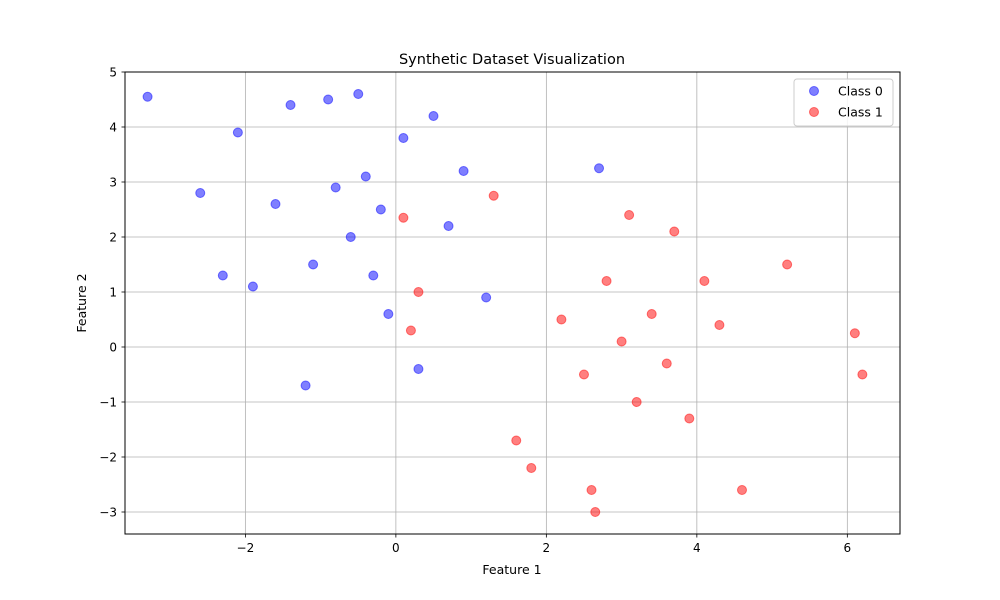 The width and height of the screenshot is (1000, 600). Describe the element at coordinates (396, 548) in the screenshot. I see `x-tick-label: 0` at that location.